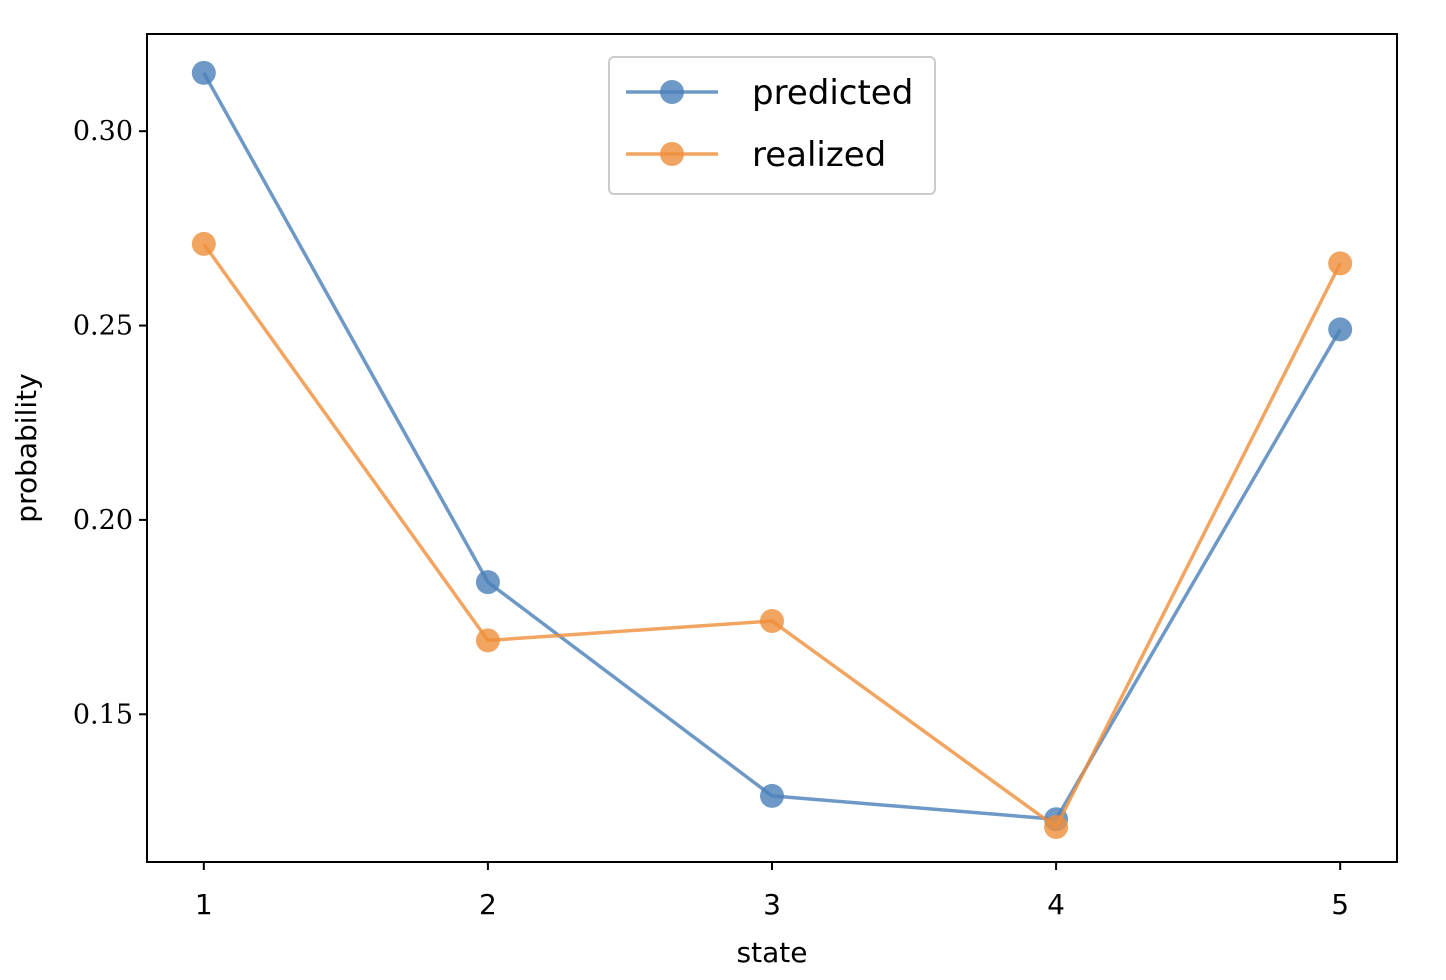 This screenshot has width=1446, height=980. Describe the element at coordinates (772, 904) in the screenshot. I see `x-tick-label: 3` at that location.